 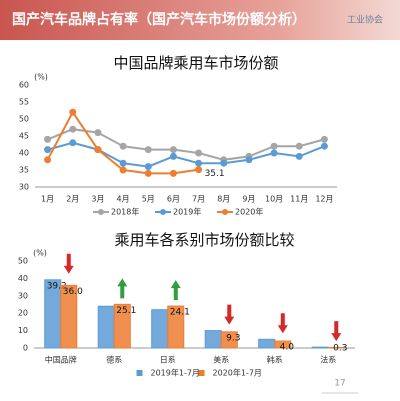 I want to click on banner-title: 国产汽车品牌占有率（国产汽车市场份额分析）, so click(x=159, y=19).